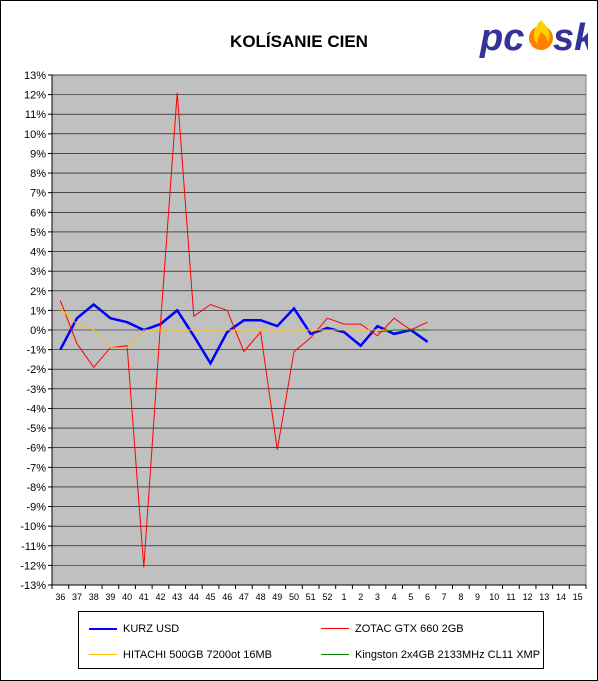  What do you see at coordinates (103, 629) in the screenshot?
I see `legend-swatch-kurz-usd` at bounding box center [103, 629].